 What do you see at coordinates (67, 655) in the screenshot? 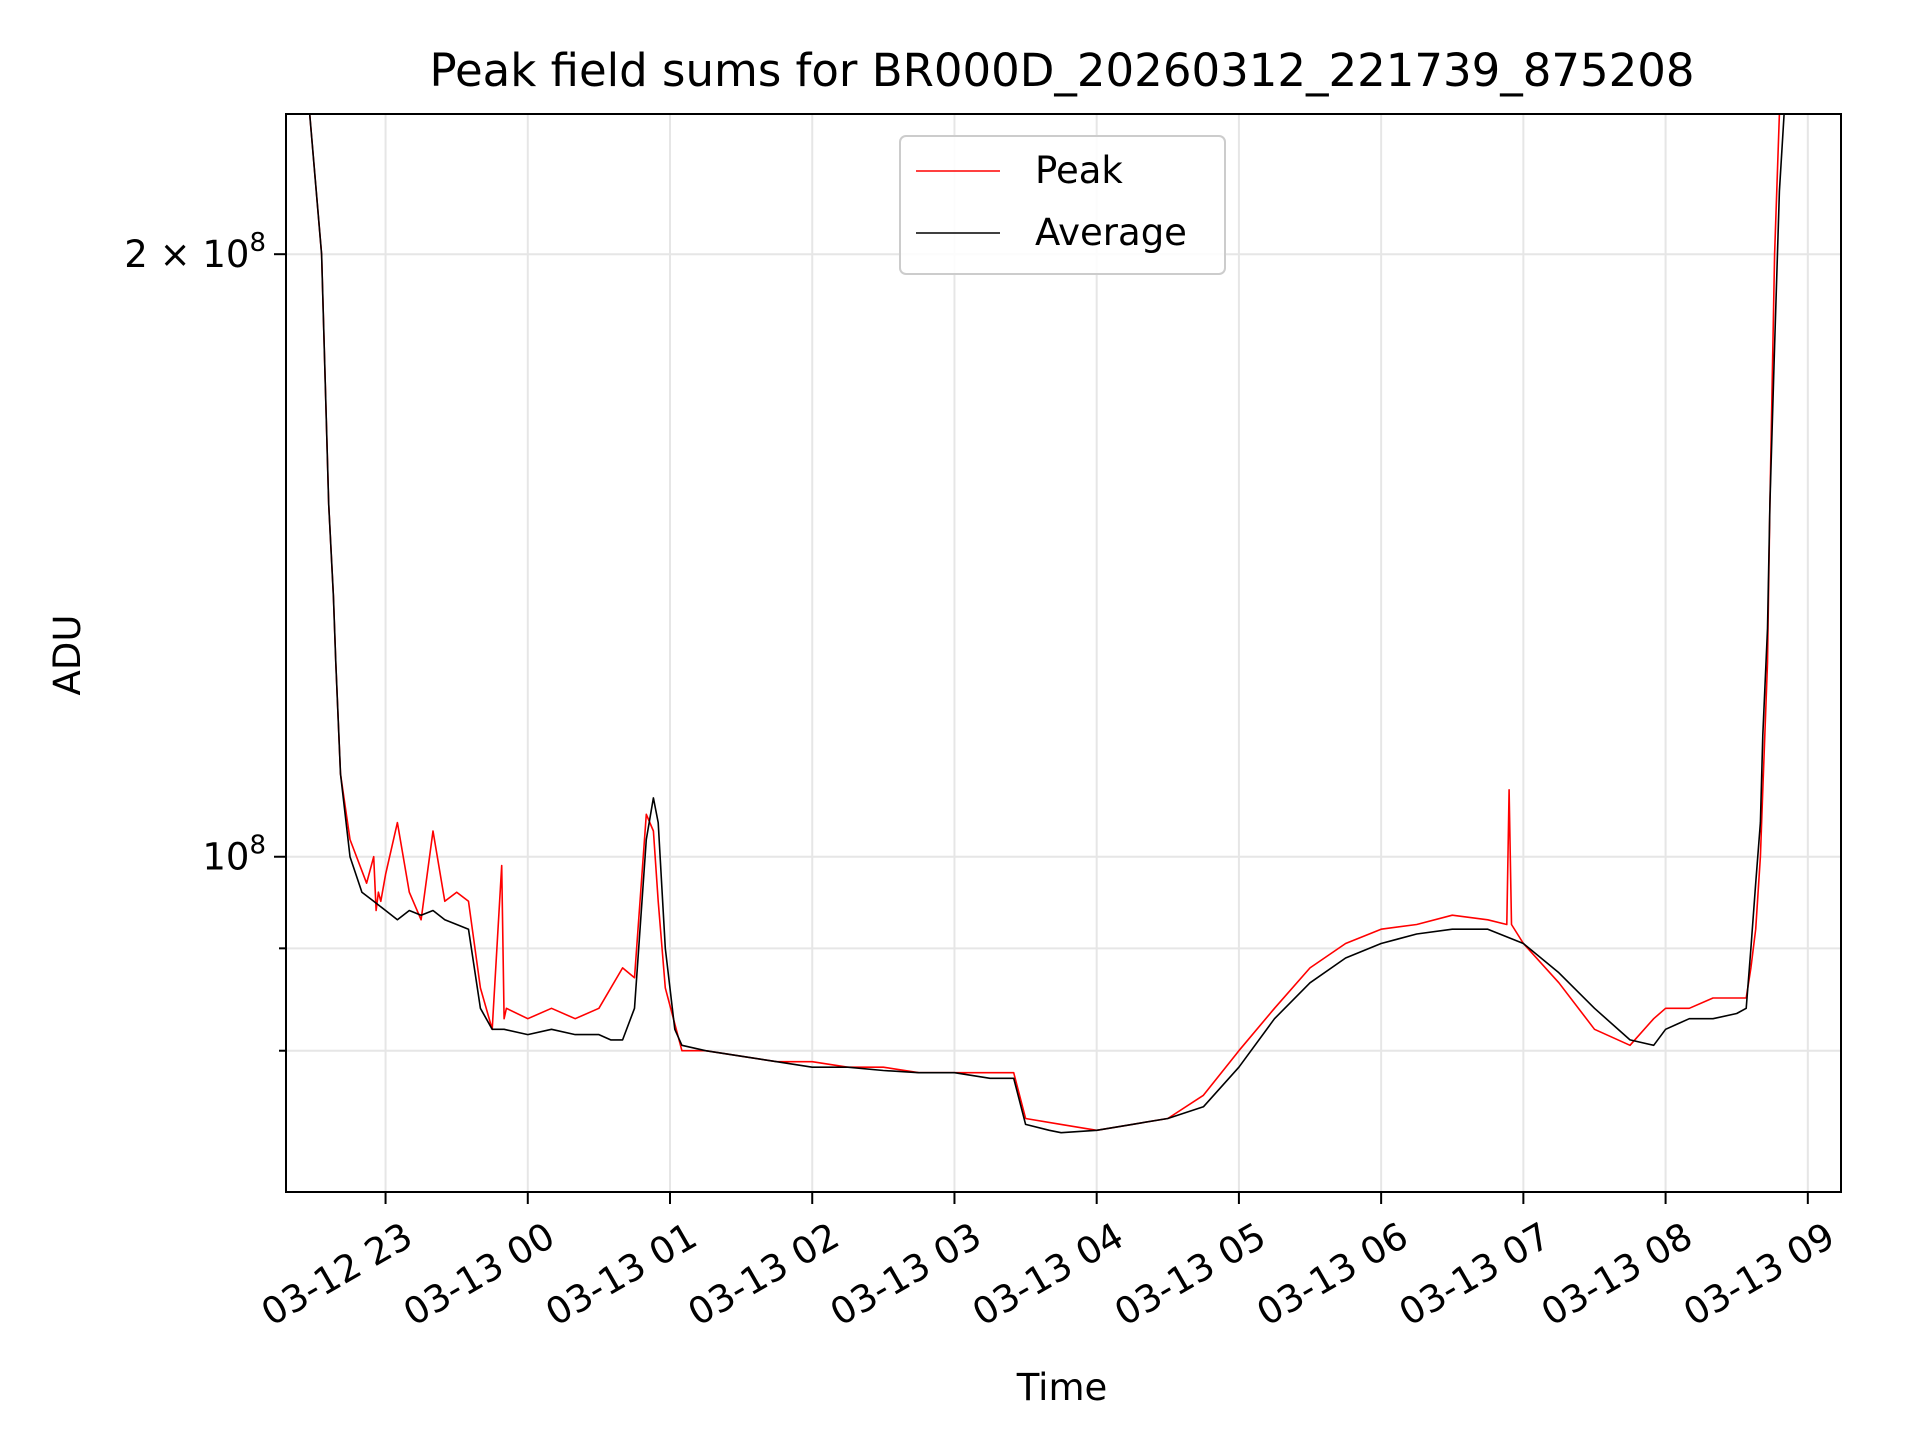
I see `y-axis-label: ADU` at bounding box center [67, 655].